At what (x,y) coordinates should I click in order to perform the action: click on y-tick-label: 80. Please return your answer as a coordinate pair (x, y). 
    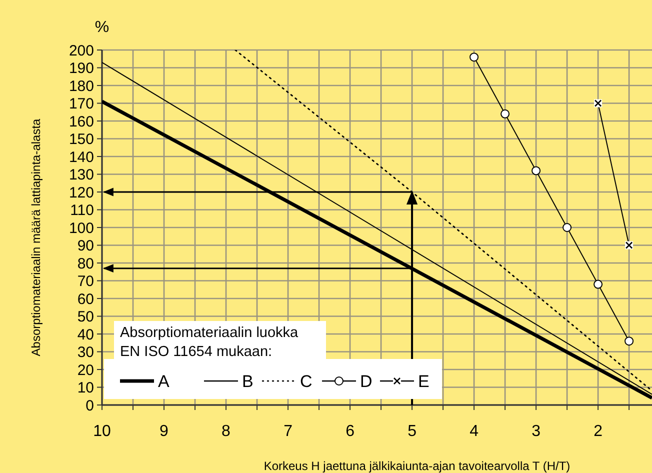
    Looking at the image, I should click on (85, 263).